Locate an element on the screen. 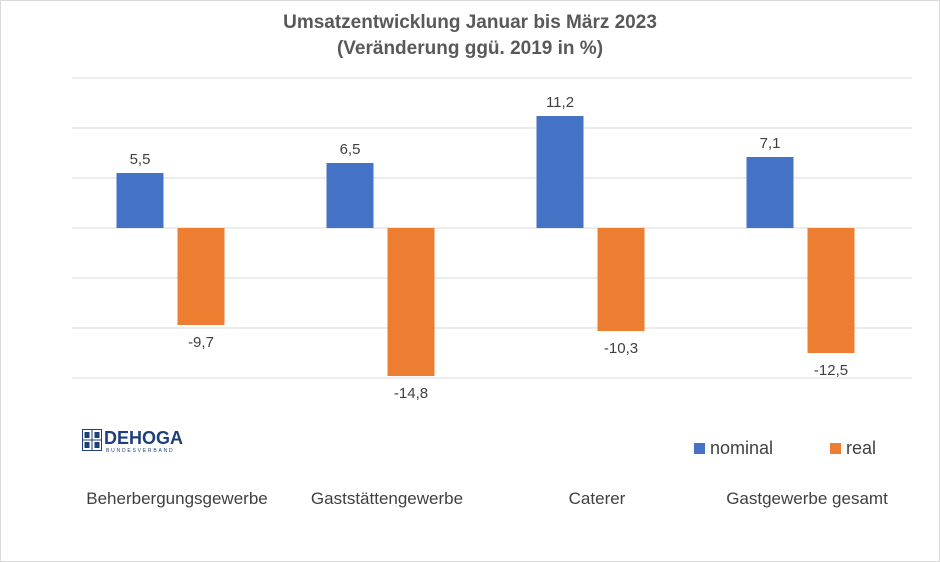 The height and width of the screenshot is (562, 940). dehoga-logo-subtitle: BUNDESVERBAND is located at coordinates (140, 451).